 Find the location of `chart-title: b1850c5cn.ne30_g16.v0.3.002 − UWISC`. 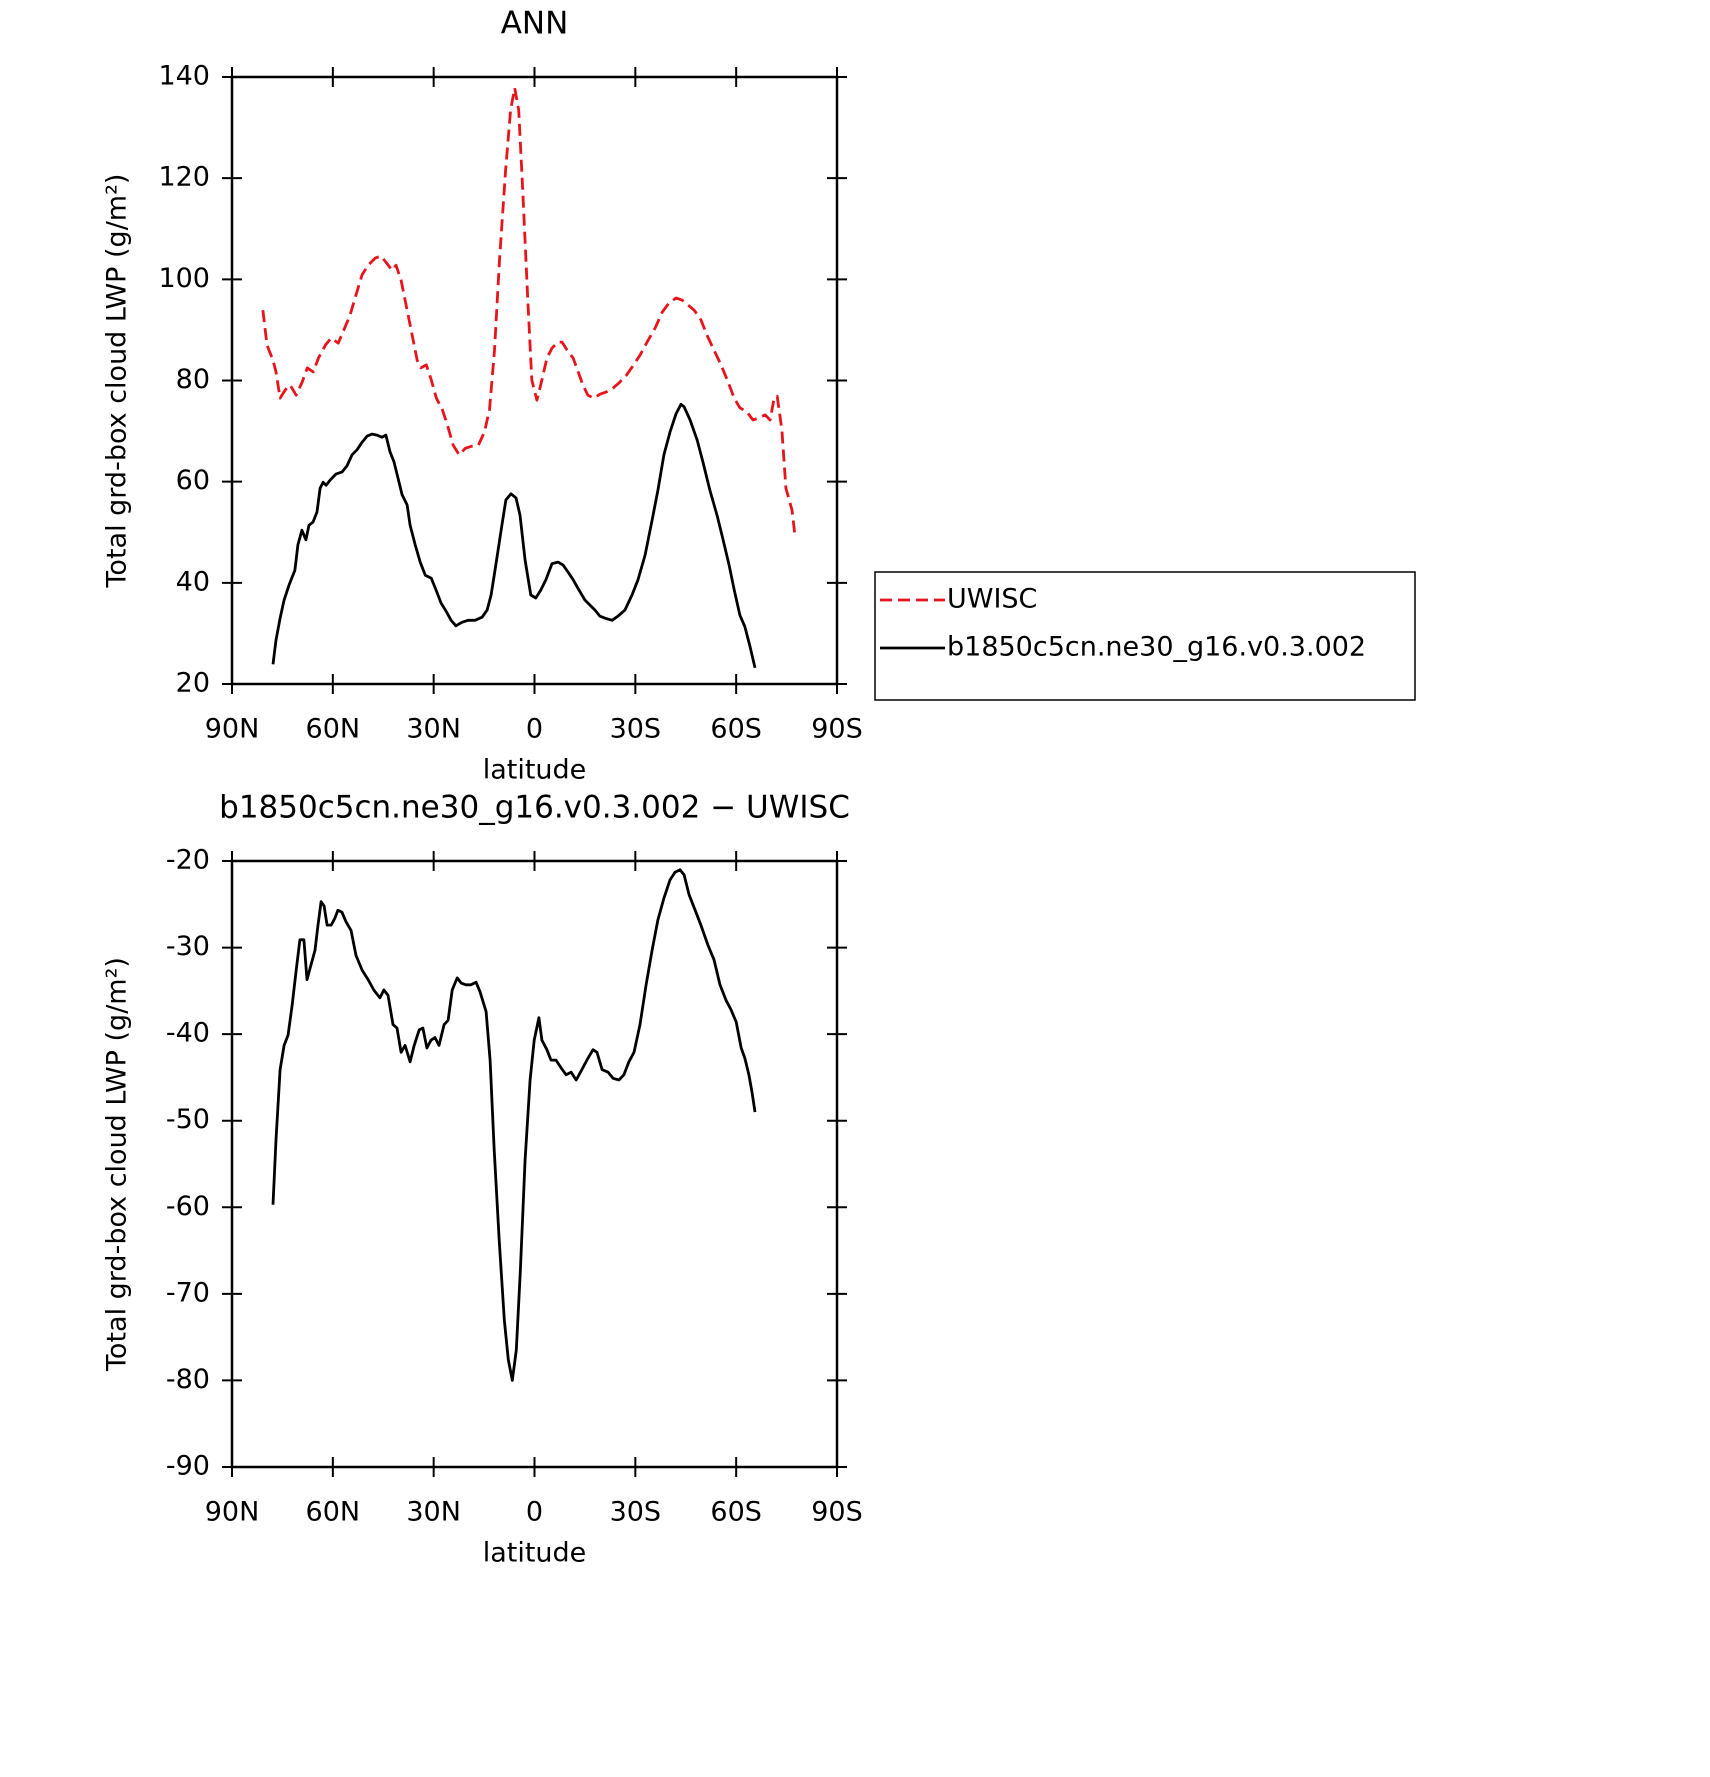

chart-title: b1850c5cn.ne30_g16.v0.3.002 − UWISC is located at coordinates (534, 808).